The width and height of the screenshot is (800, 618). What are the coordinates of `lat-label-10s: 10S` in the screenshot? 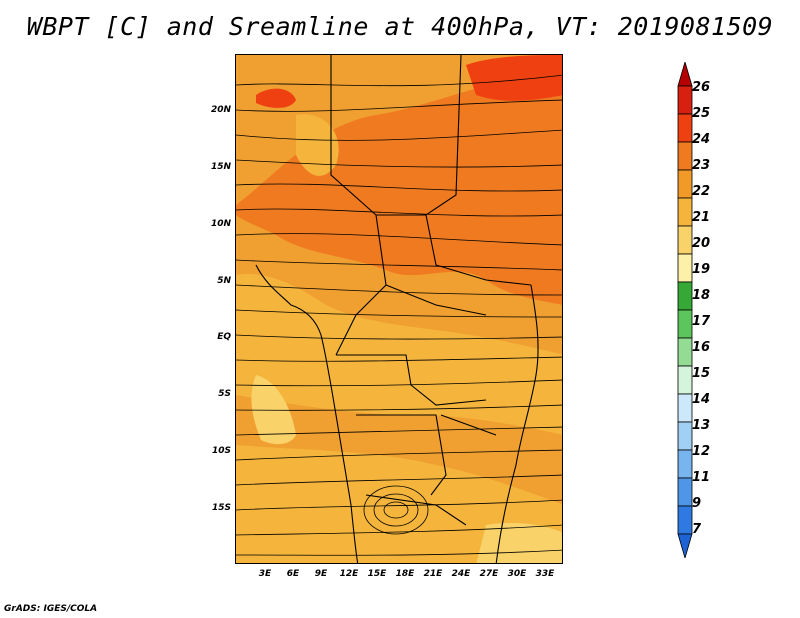 It's located at (221, 451).